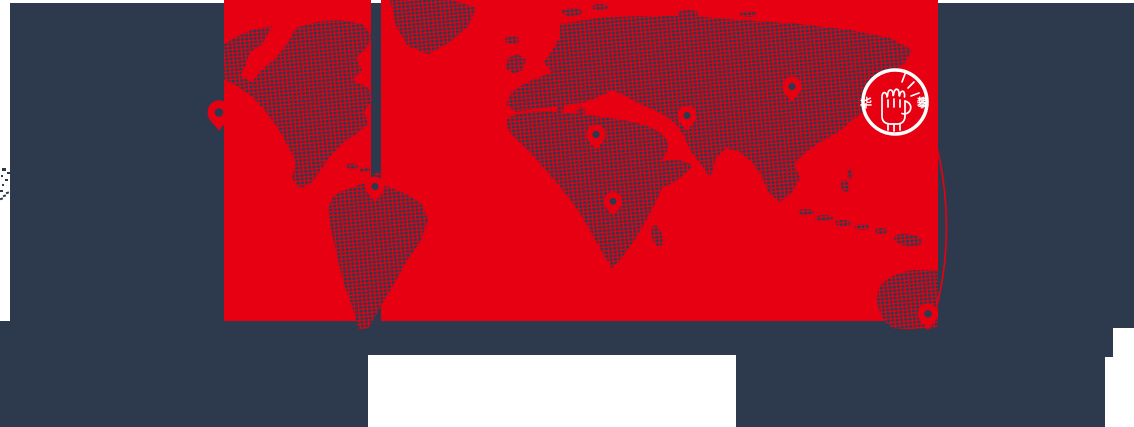 The height and width of the screenshot is (427, 1134). I want to click on pin-south-asia, so click(687, 118).